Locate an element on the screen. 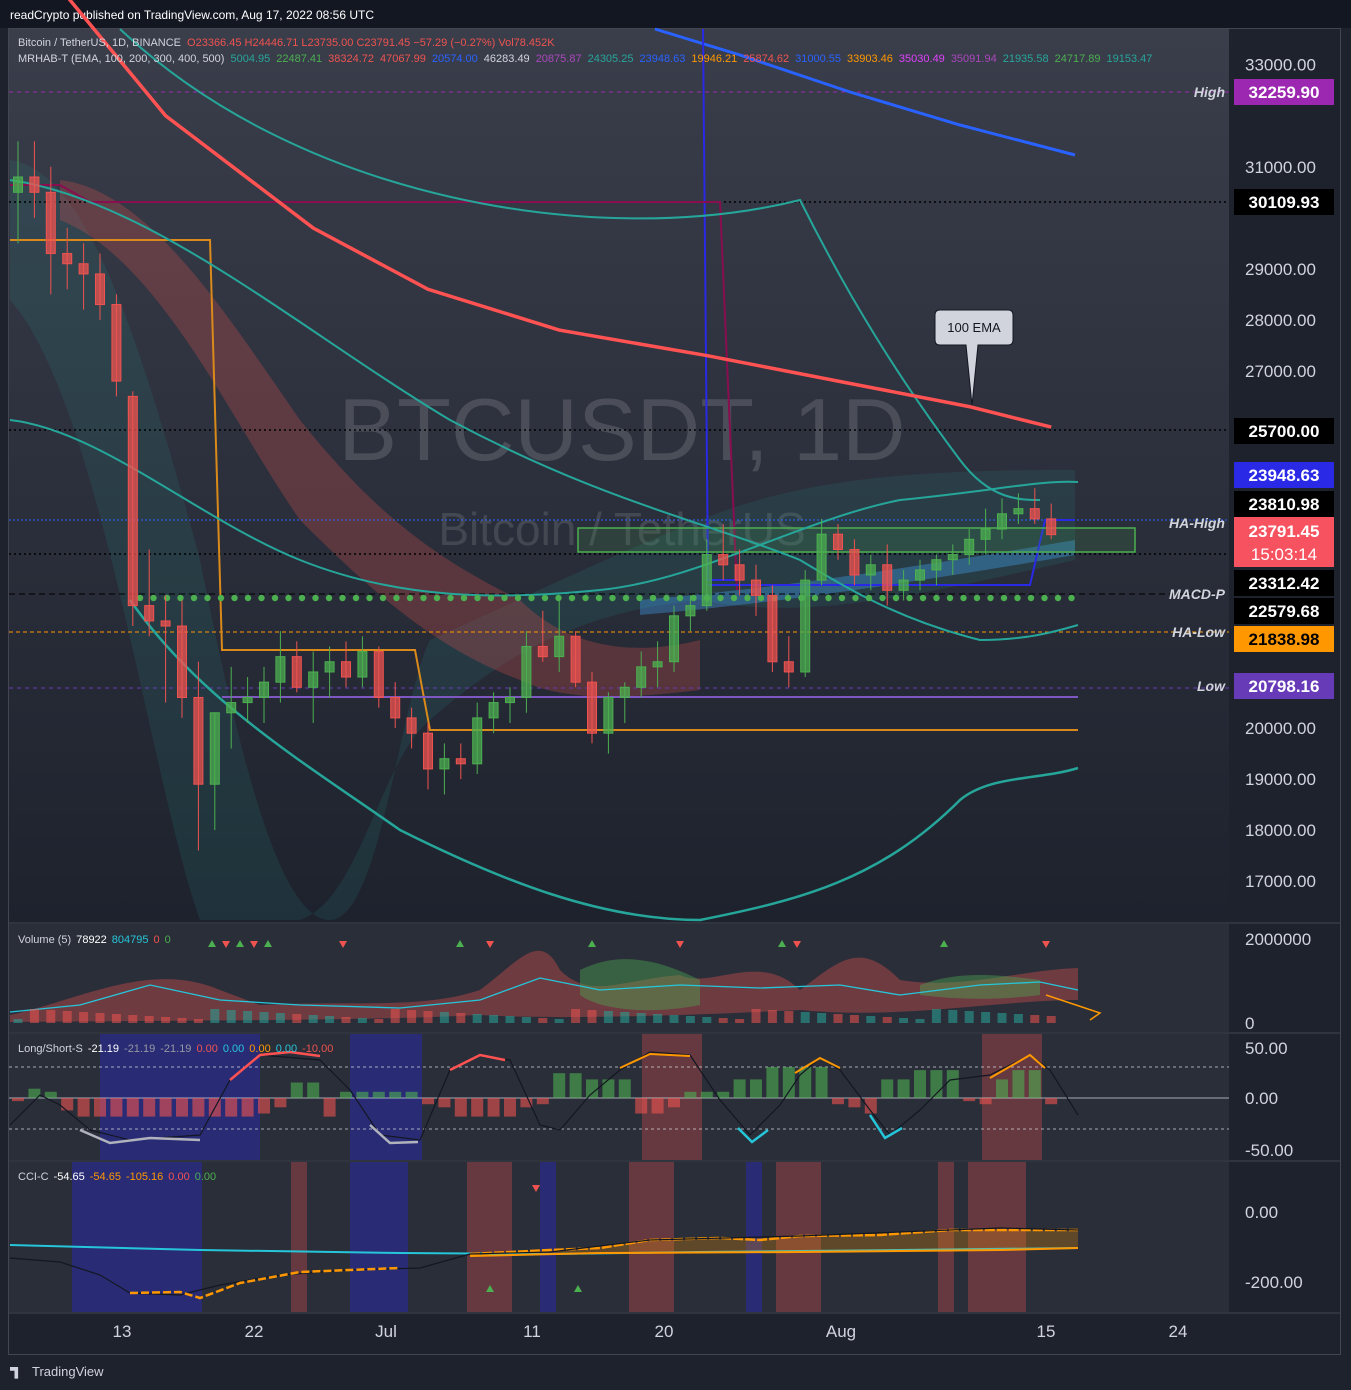 The image size is (1351, 1390). price-tick: 31000.00 is located at coordinates (1280, 167).